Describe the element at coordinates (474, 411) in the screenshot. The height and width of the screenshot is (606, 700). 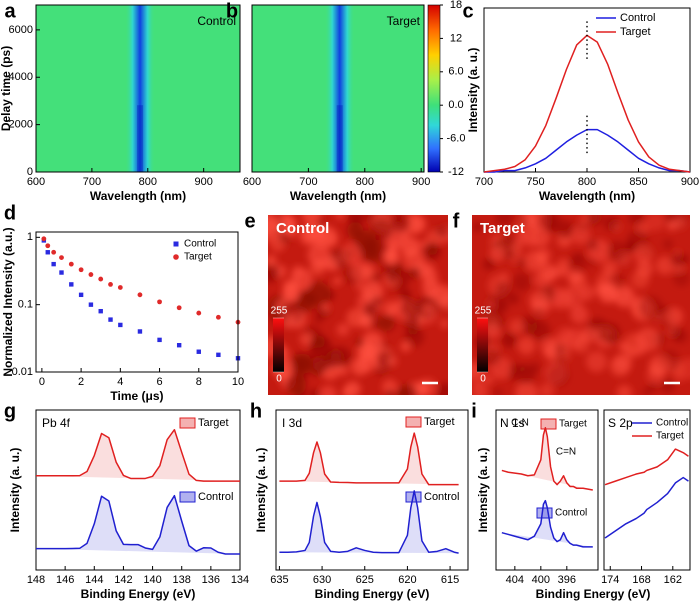
I see `panel-label: i` at that location.